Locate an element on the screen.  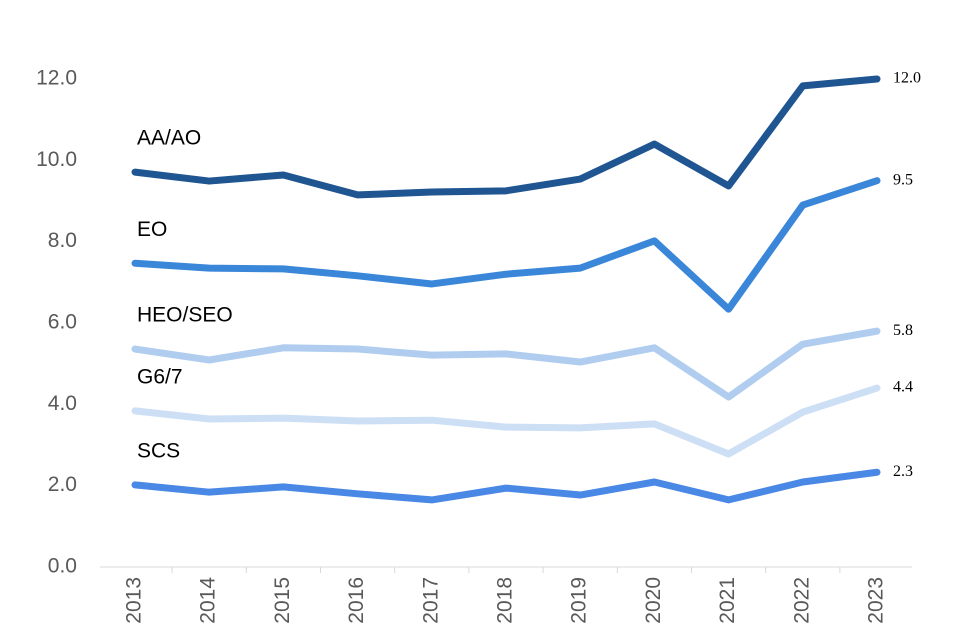
x-tick-label: 2014 is located at coordinates (208, 600).